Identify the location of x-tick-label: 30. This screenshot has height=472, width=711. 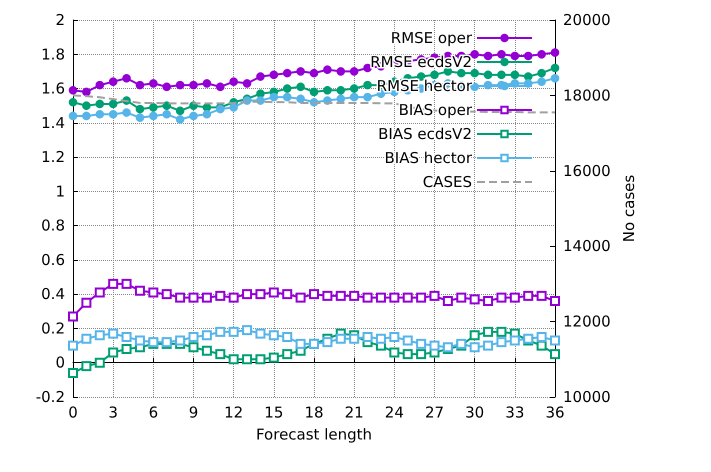
(474, 413).